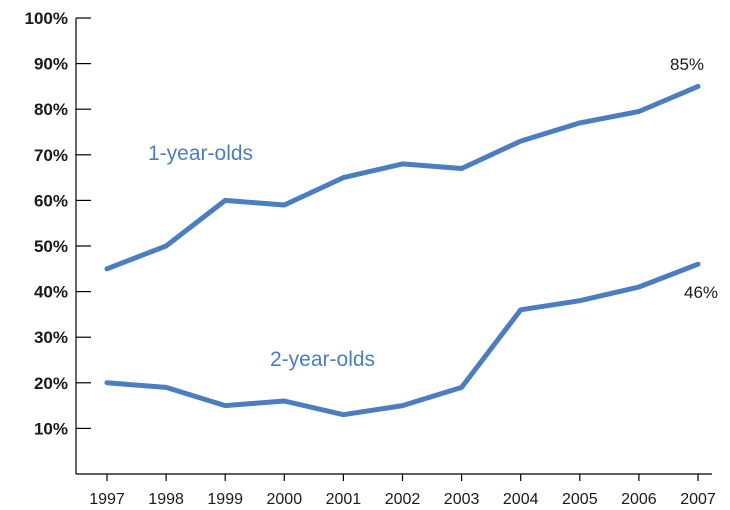 Image resolution: width=730 pixels, height=510 pixels. Describe the element at coordinates (51, 292) in the screenshot. I see `y-tick-label: 40%` at that location.